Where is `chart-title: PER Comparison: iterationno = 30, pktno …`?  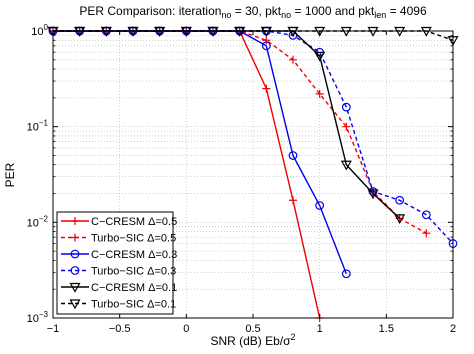 chart-title: PER Comparison: iterationno = 30, pktno … is located at coordinates (253, 12).